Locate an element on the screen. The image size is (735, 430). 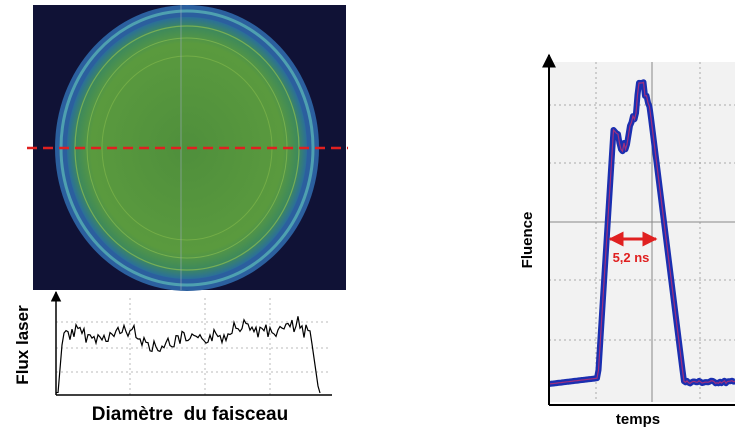
profile-plot is located at coordinates (191, 343).